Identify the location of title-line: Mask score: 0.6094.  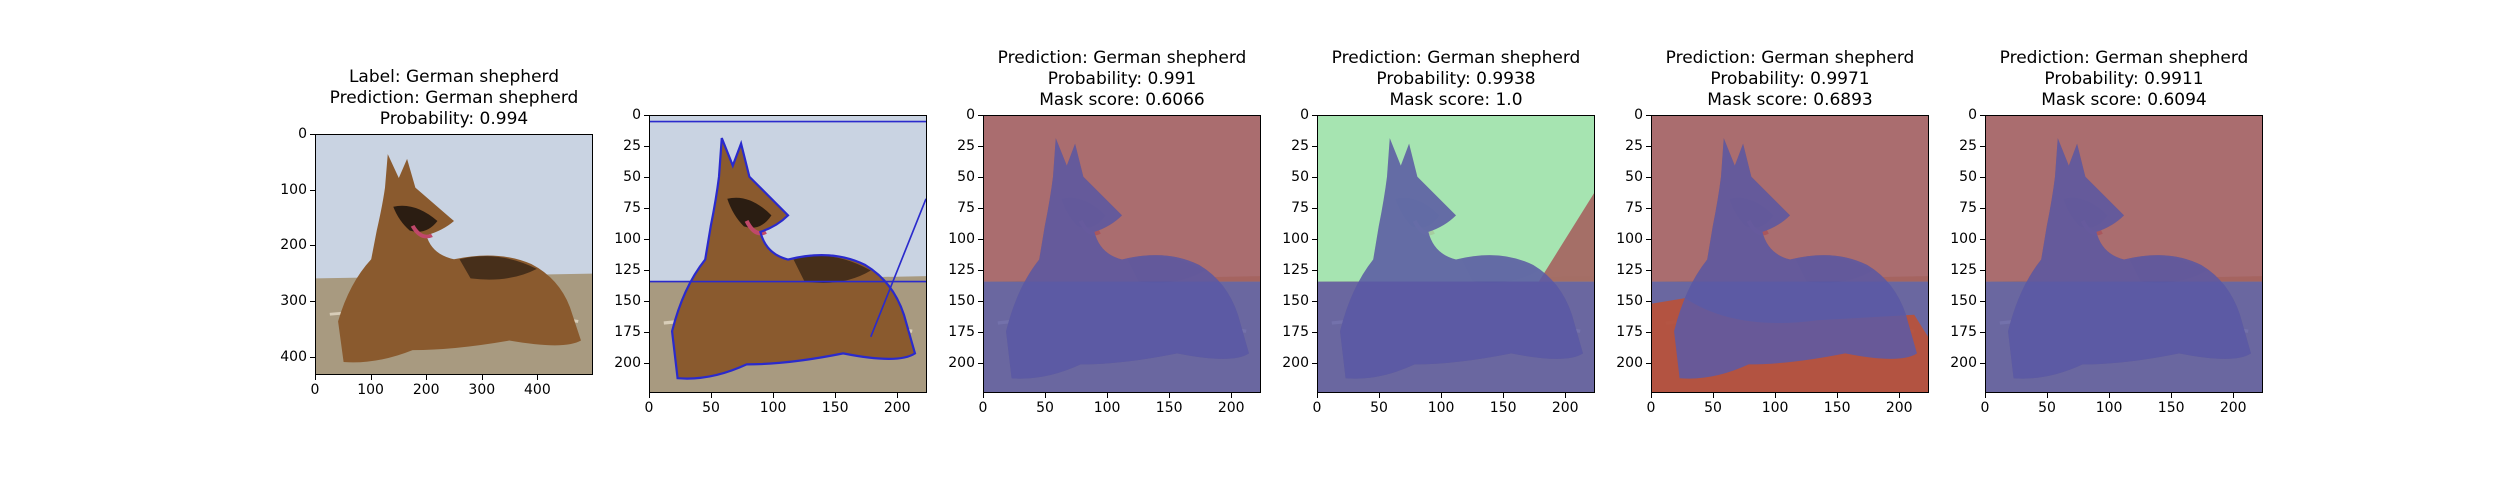
(2124, 100).